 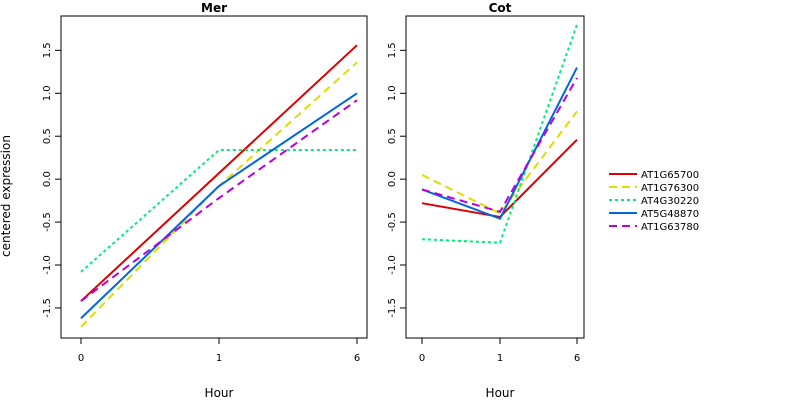 I want to click on legend-label: AT4G30220, so click(x=670, y=201).